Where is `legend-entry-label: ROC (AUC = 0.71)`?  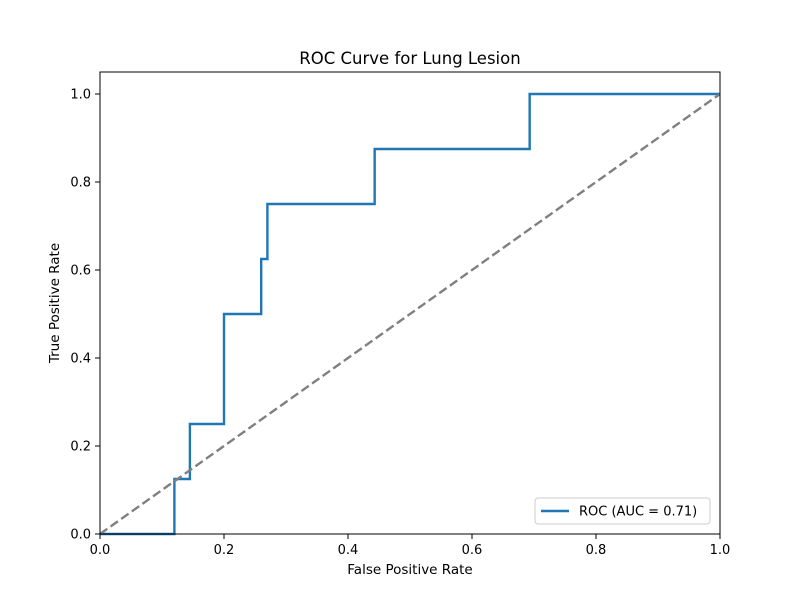
legend-entry-label: ROC (AUC = 0.71) is located at coordinates (638, 512).